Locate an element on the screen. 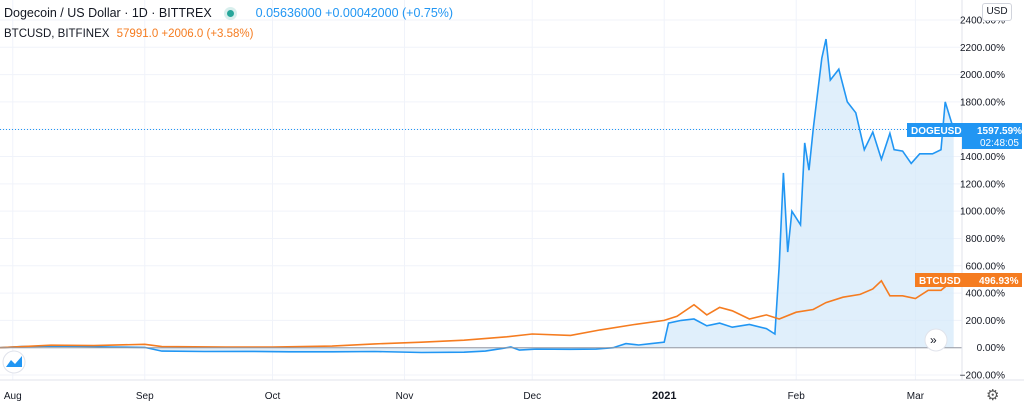 This screenshot has height=405, width=1024. collapse-button: » is located at coordinates (936, 340).